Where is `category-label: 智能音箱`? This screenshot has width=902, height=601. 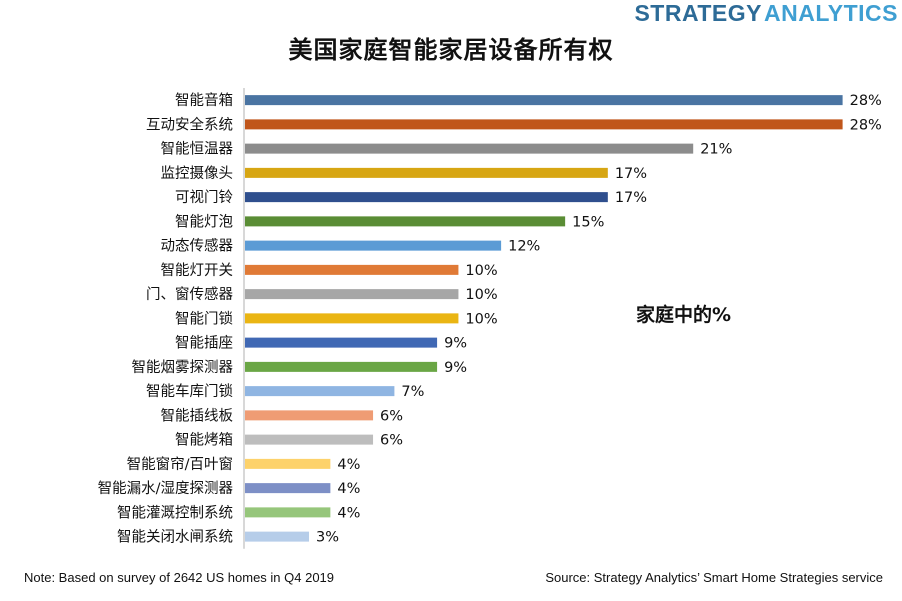
category-label: 智能音箱 is located at coordinates (204, 100).